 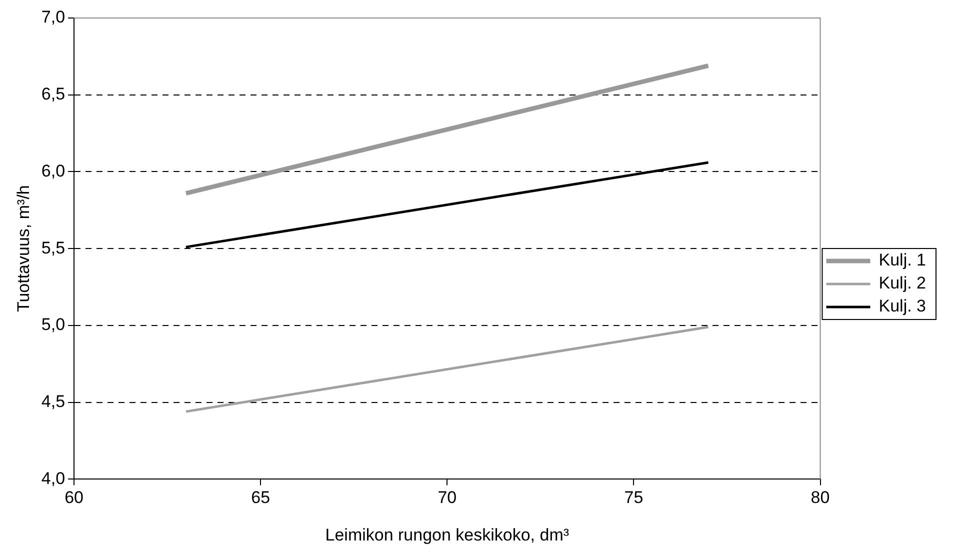 What do you see at coordinates (53, 170) in the screenshot?
I see `y-tick-label: 6,0` at bounding box center [53, 170].